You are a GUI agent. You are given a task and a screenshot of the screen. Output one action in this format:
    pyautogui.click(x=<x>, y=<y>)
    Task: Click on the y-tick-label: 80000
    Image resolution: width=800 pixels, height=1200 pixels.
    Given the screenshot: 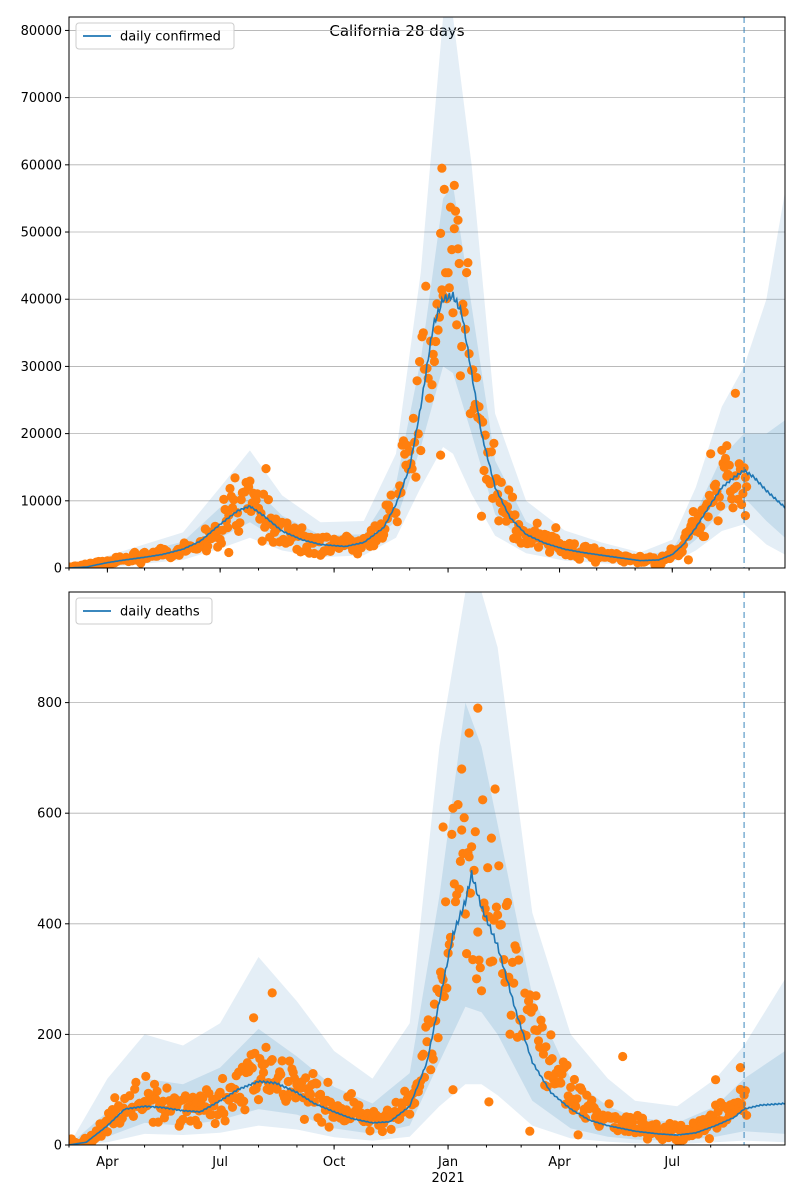 What is the action you would take?
    pyautogui.click(x=41, y=31)
    